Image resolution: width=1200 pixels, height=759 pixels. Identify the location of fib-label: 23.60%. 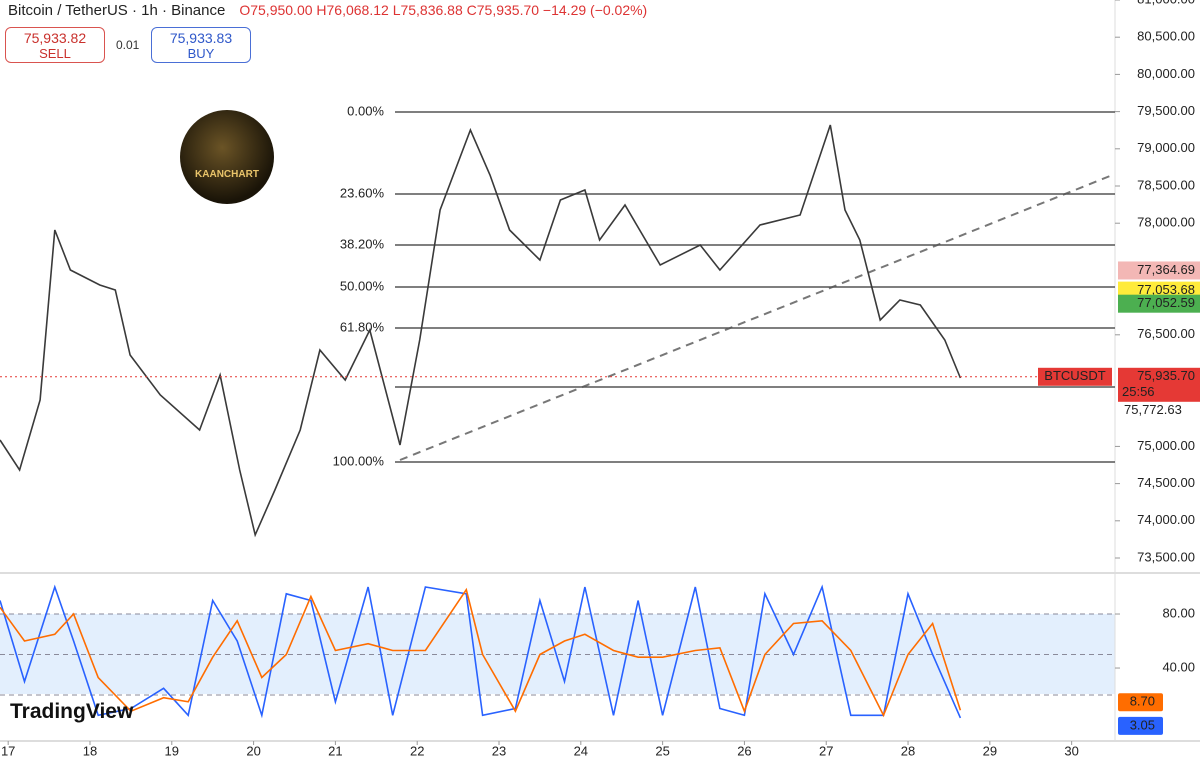
(362, 192).